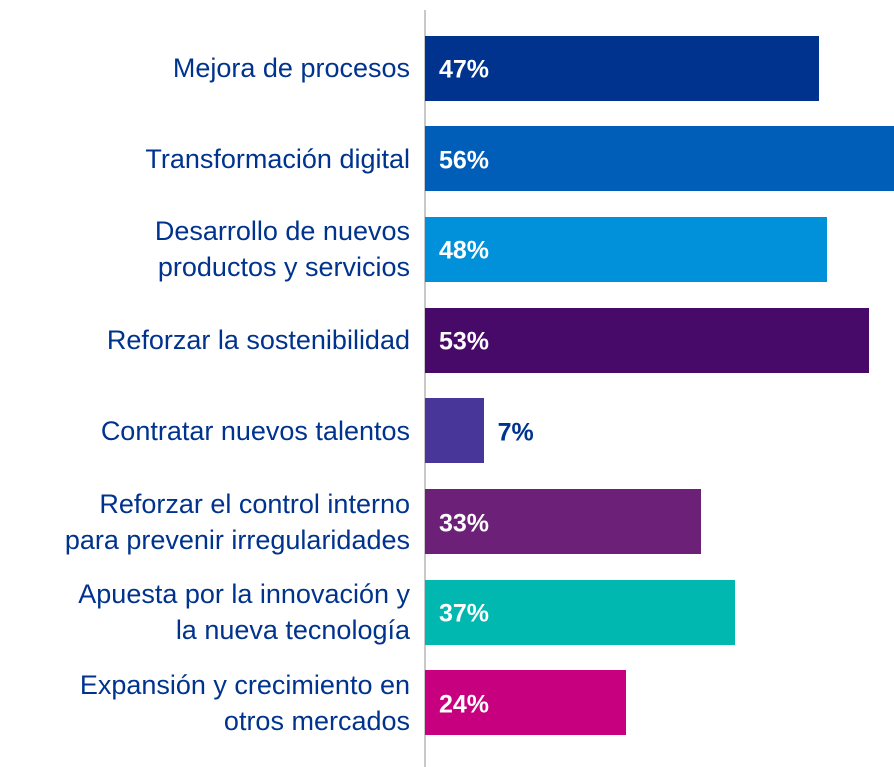 Image resolution: width=894 pixels, height=767 pixels. What do you see at coordinates (277, 158) in the screenshot?
I see `category-label: Transformación digital` at bounding box center [277, 158].